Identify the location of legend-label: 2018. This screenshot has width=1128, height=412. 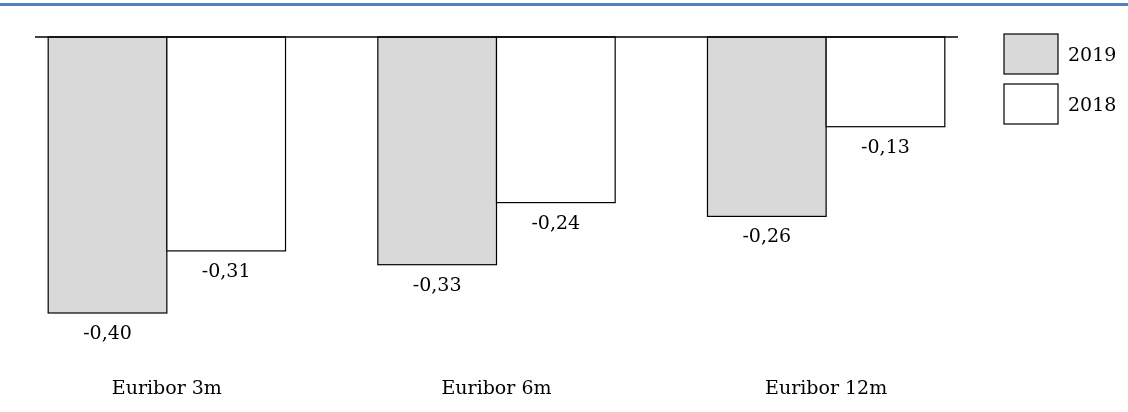
(1092, 104).